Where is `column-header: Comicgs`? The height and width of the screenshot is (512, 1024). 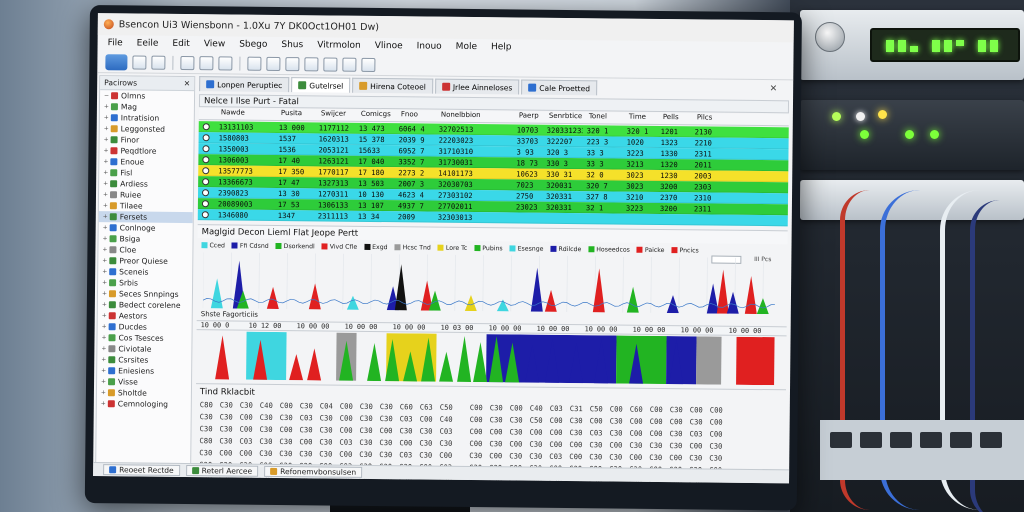
column-header: Comicgs is located at coordinates (375, 114).